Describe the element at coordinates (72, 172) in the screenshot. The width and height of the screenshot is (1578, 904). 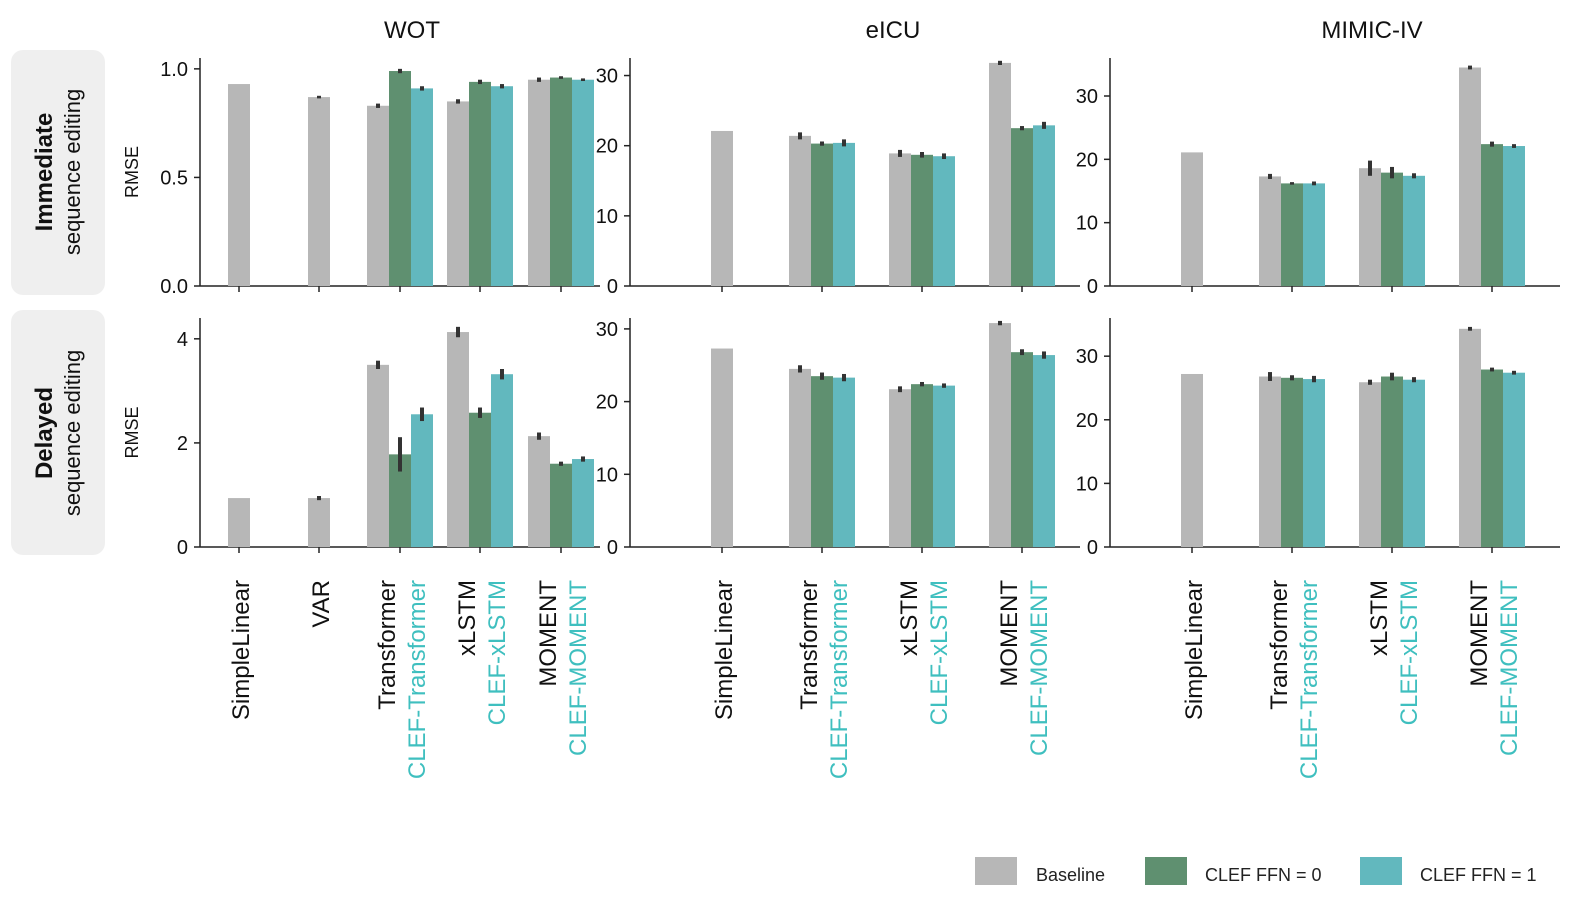
I see `row-title-rest: sequence editing` at that location.